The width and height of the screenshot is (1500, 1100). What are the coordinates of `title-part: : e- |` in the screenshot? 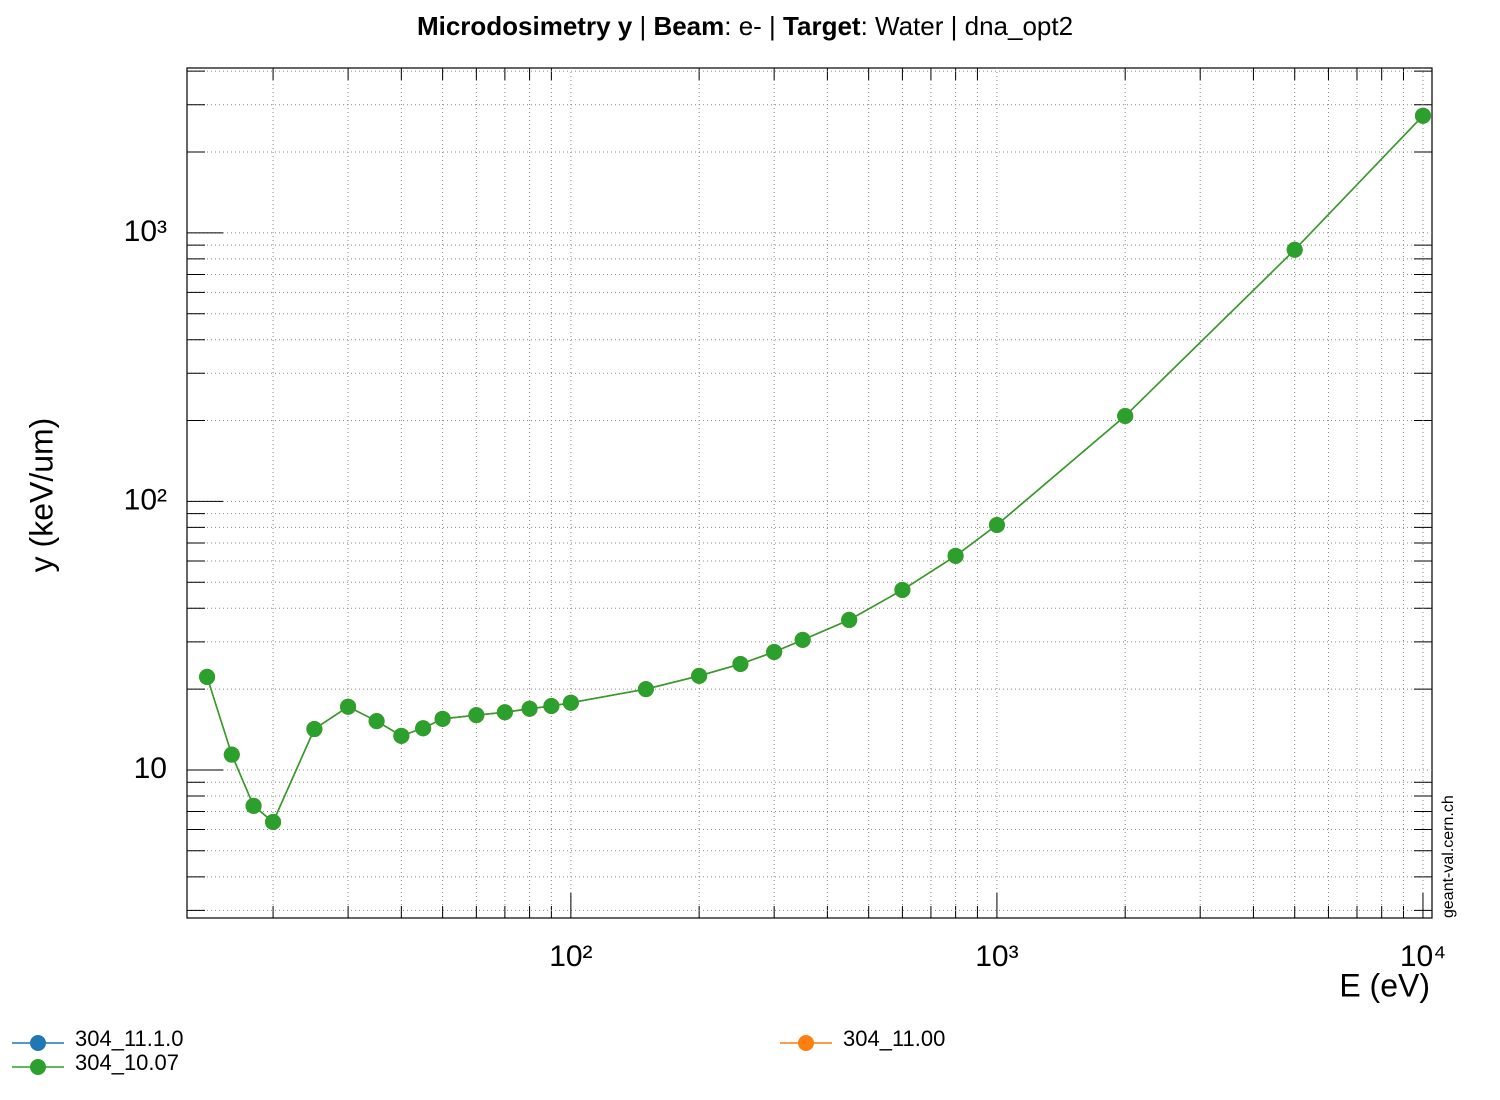 It's located at (753, 26).